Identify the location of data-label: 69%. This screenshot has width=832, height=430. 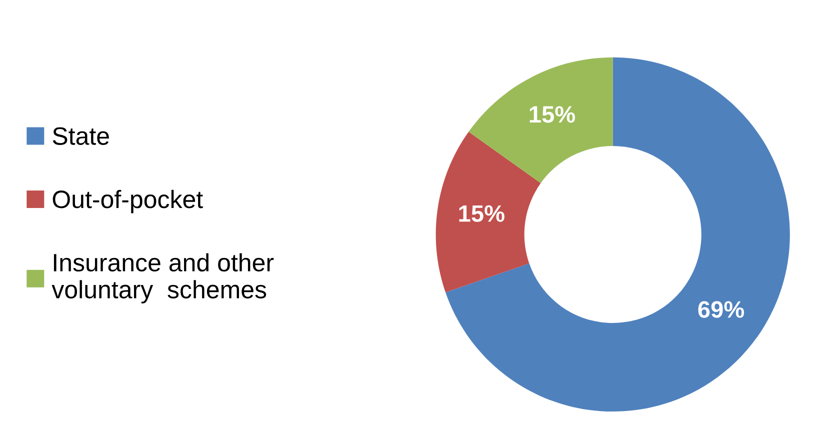
(721, 309).